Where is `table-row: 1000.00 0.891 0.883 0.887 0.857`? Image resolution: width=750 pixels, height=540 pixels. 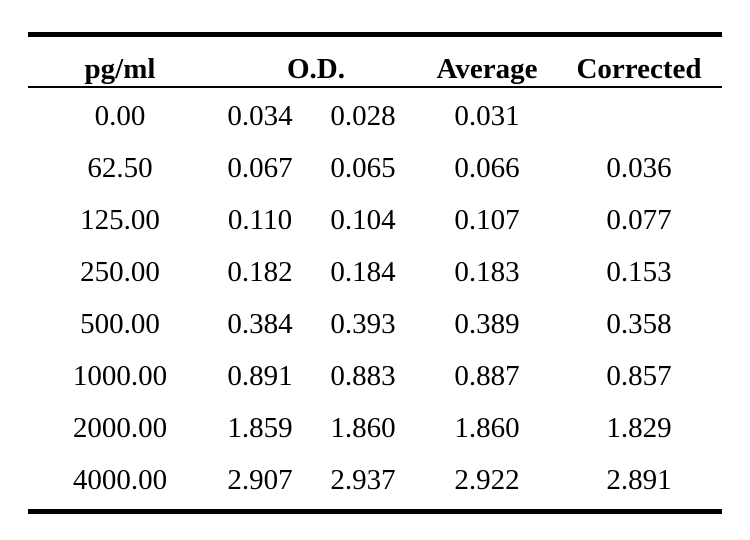
table-row: 1000.00 0.891 0.883 0.887 0.857 is located at coordinates (375, 376).